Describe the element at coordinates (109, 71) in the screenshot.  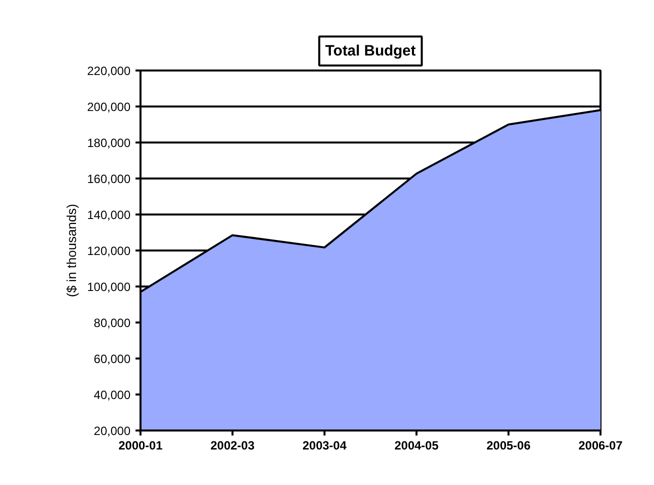
I see `y-tick-label: 220,000` at that location.